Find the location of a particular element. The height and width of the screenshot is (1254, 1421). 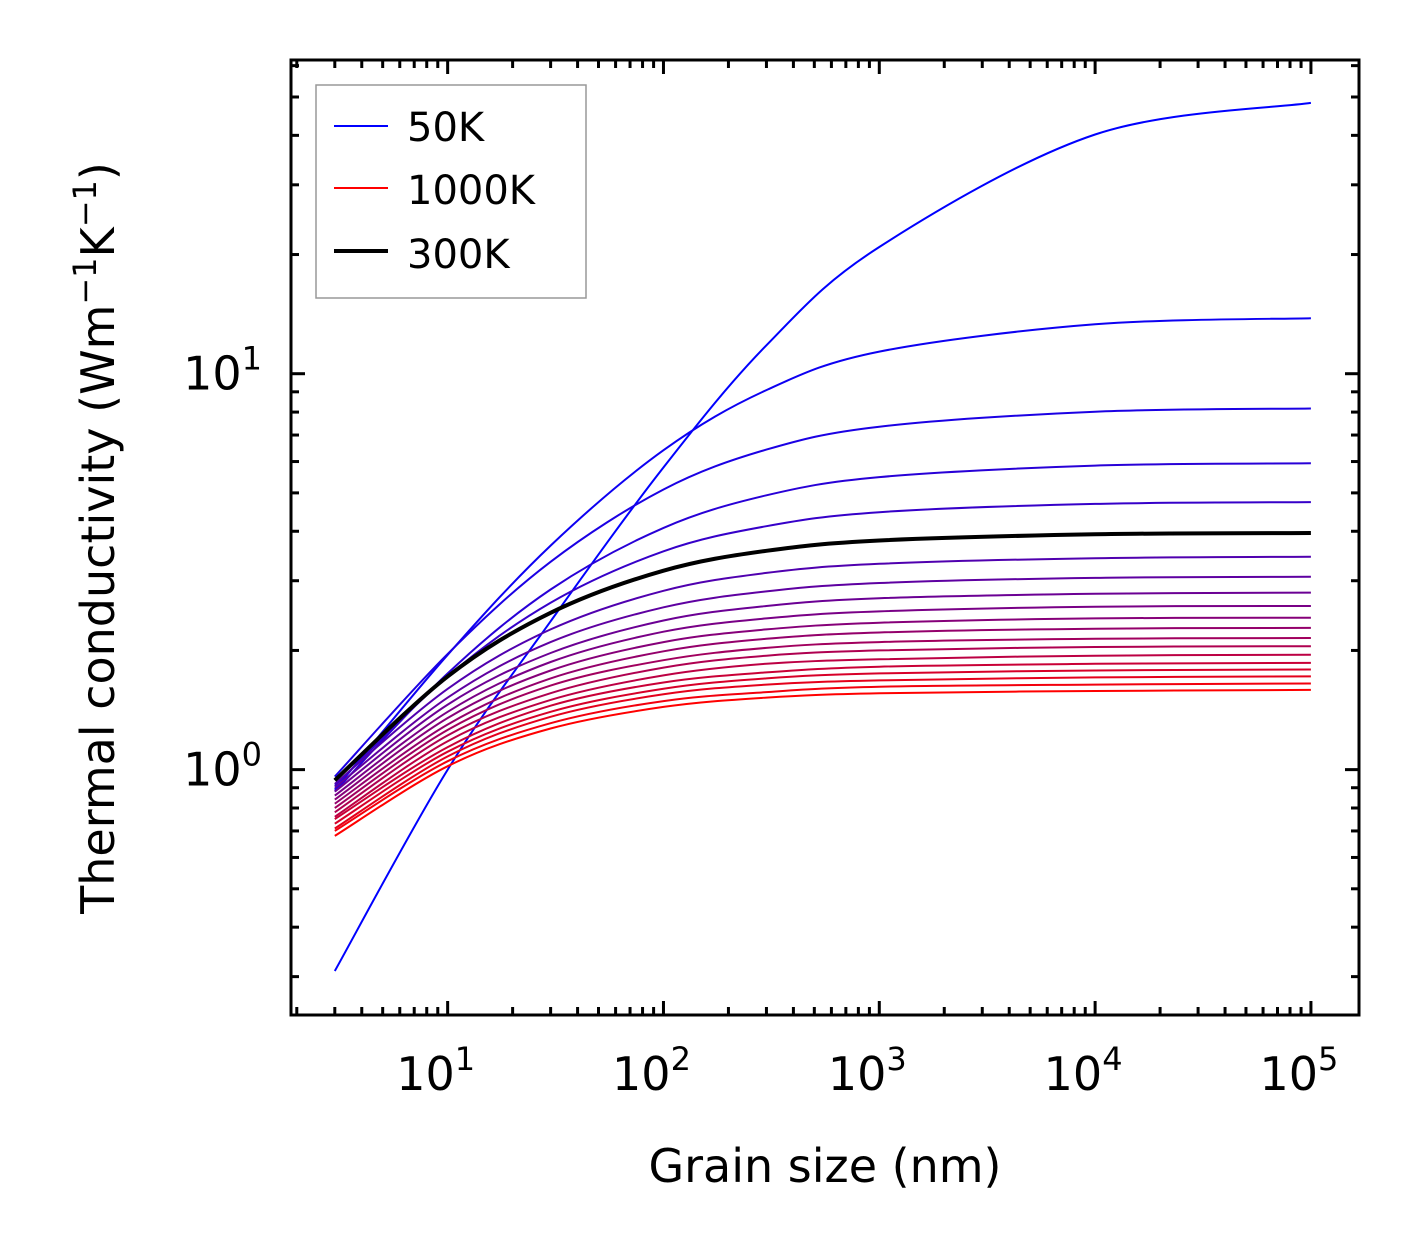

series-line-800k is located at coordinates (822, 740).